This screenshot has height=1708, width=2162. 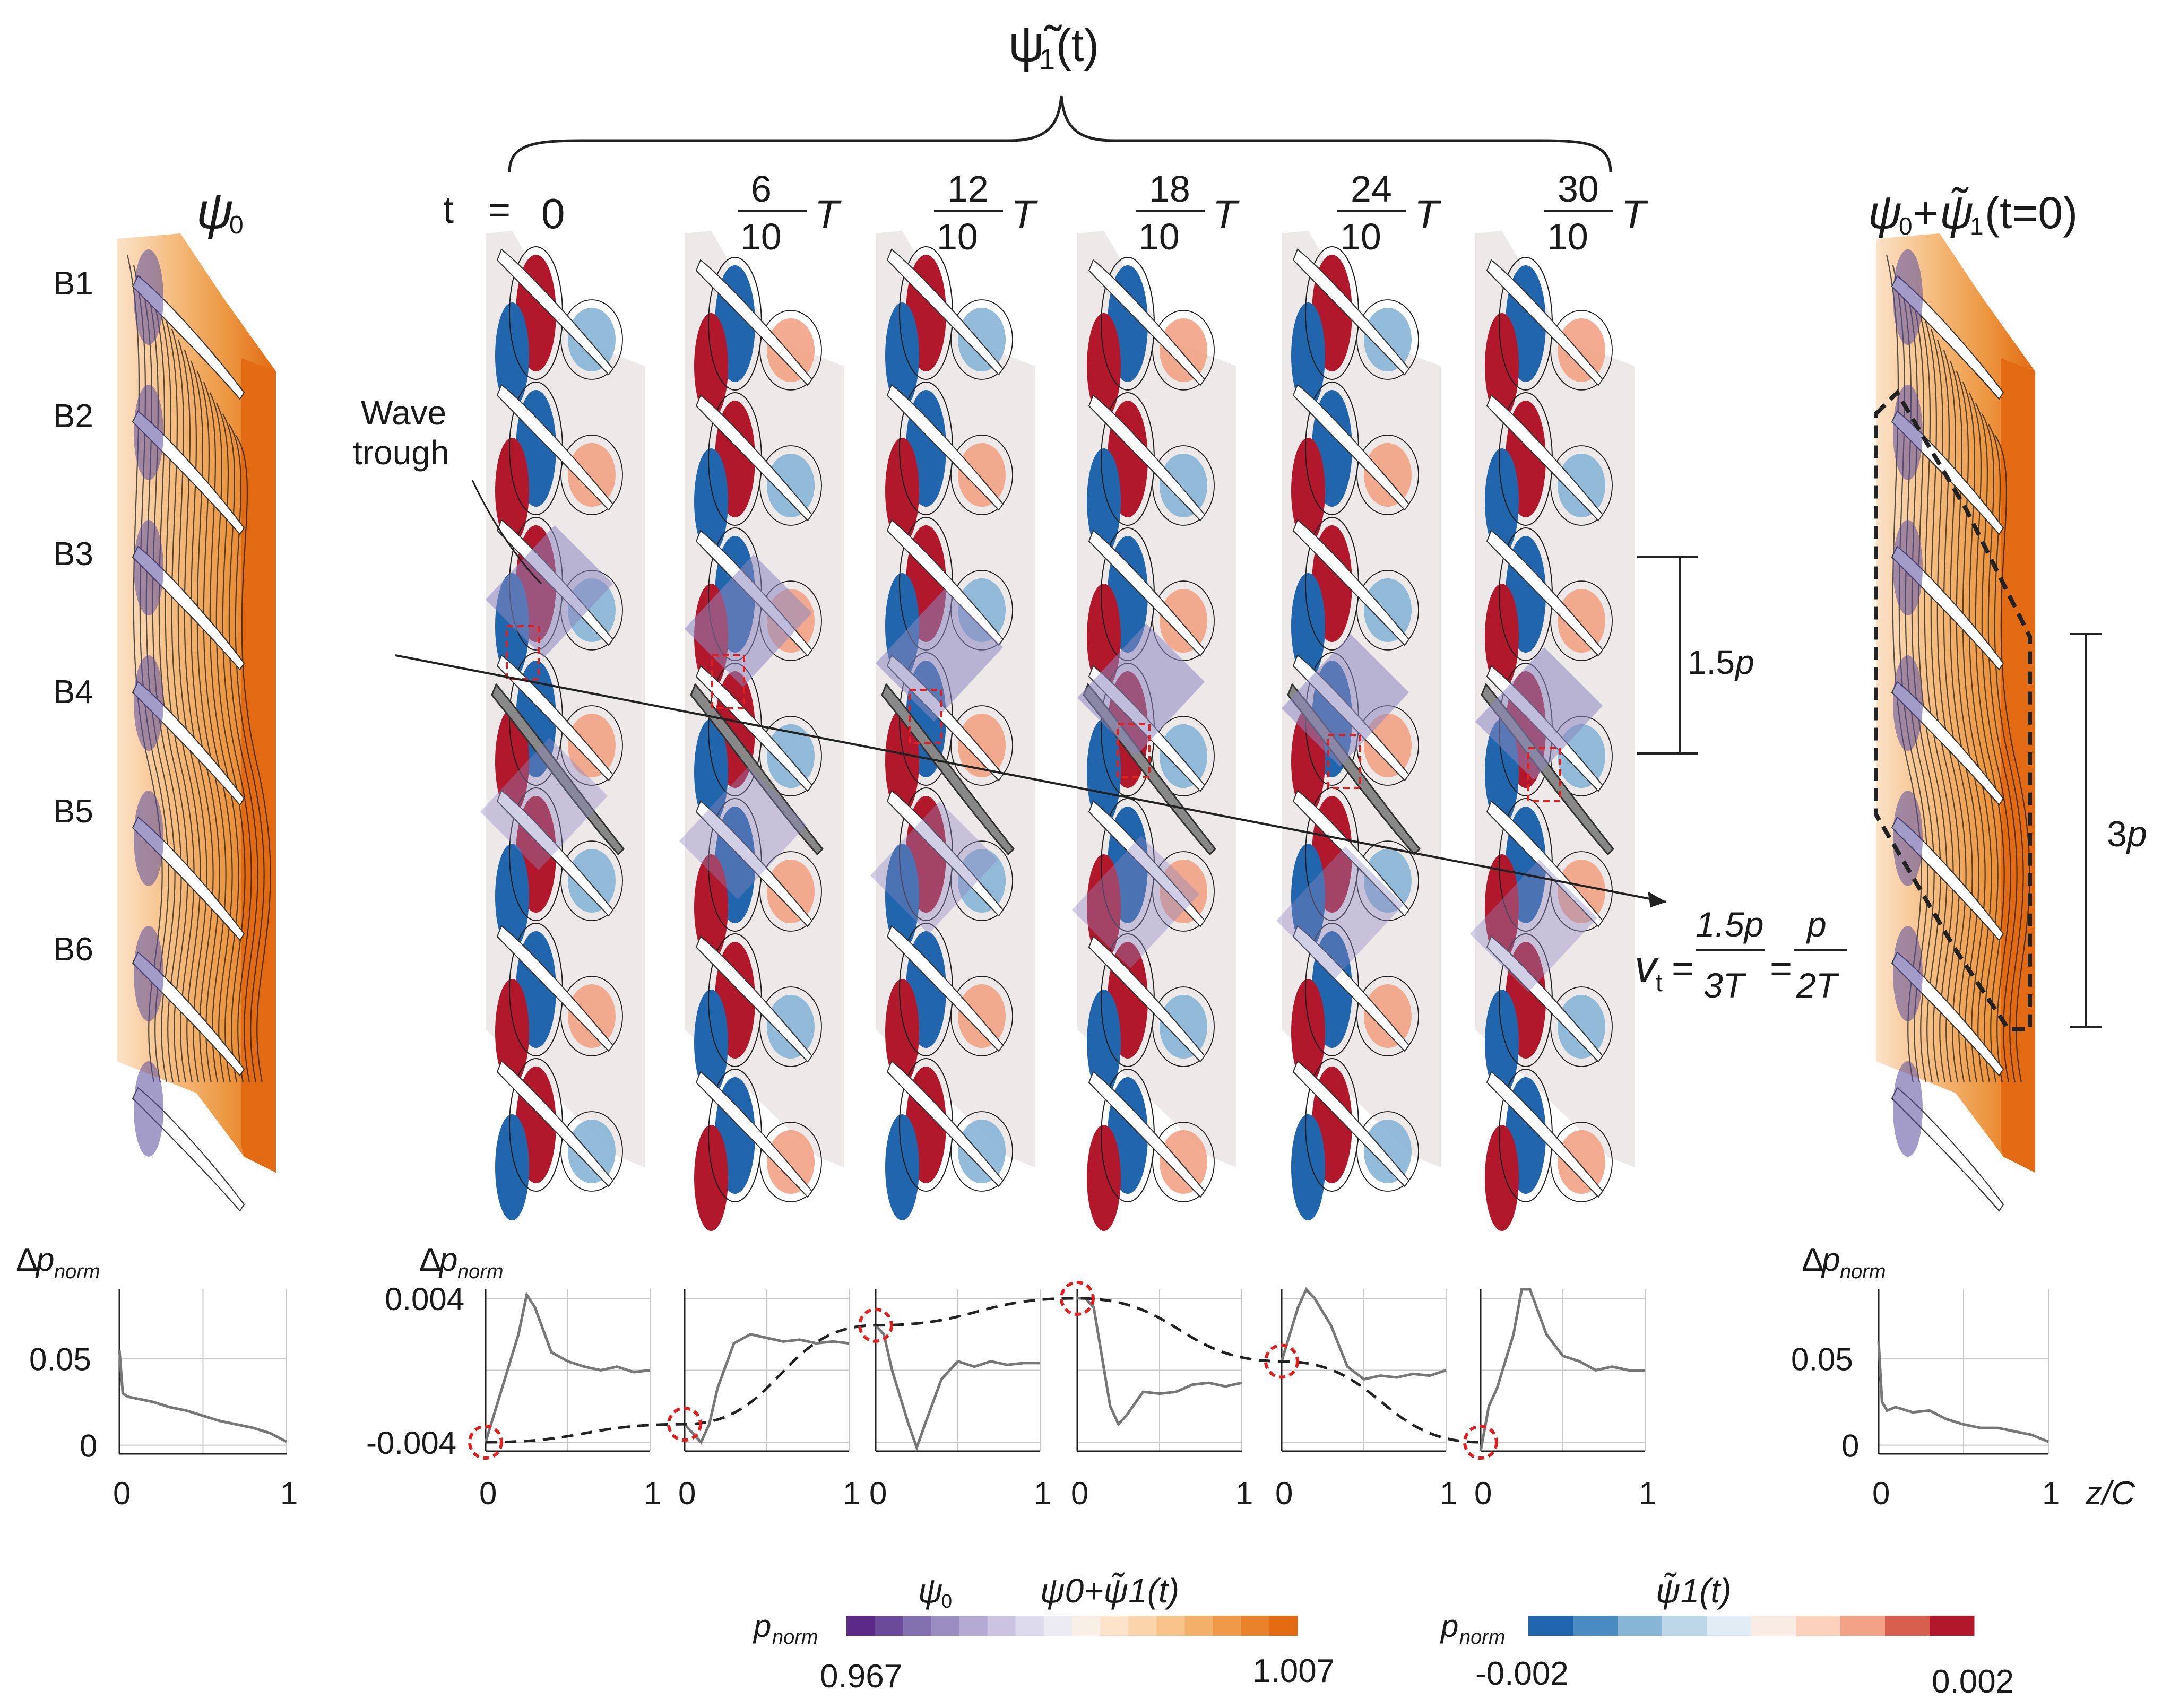 I want to click on ytick-005: 0.05, so click(x=60, y=1360).